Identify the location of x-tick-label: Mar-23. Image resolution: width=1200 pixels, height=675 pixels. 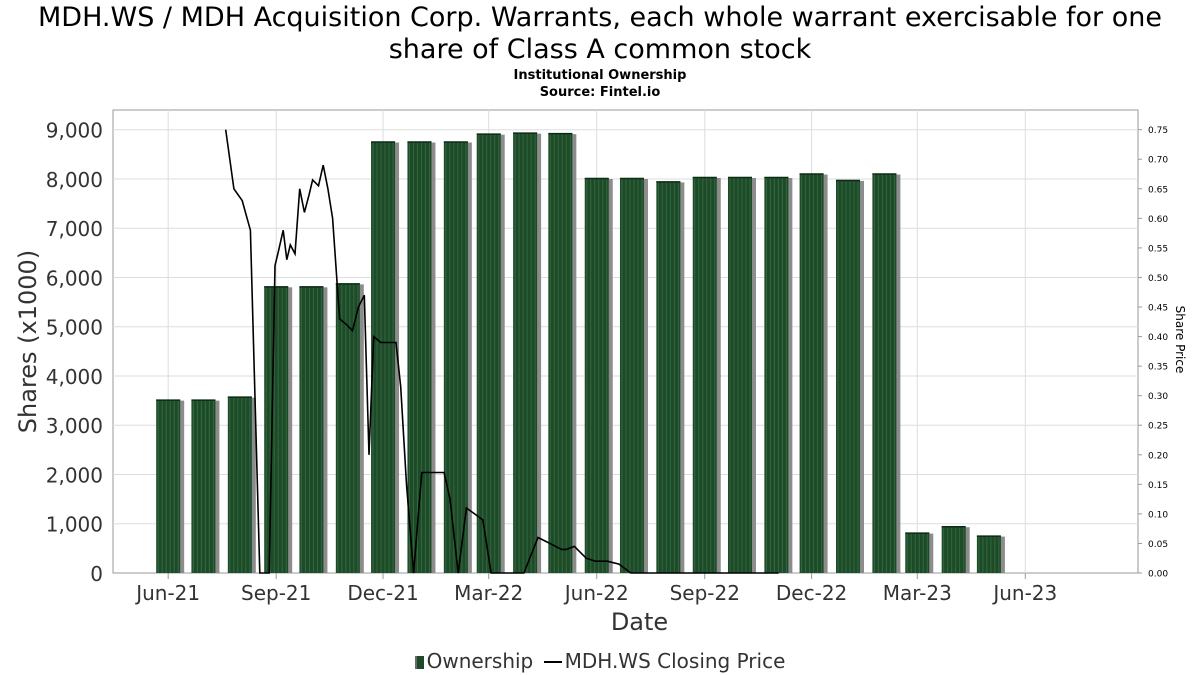
(917, 593).